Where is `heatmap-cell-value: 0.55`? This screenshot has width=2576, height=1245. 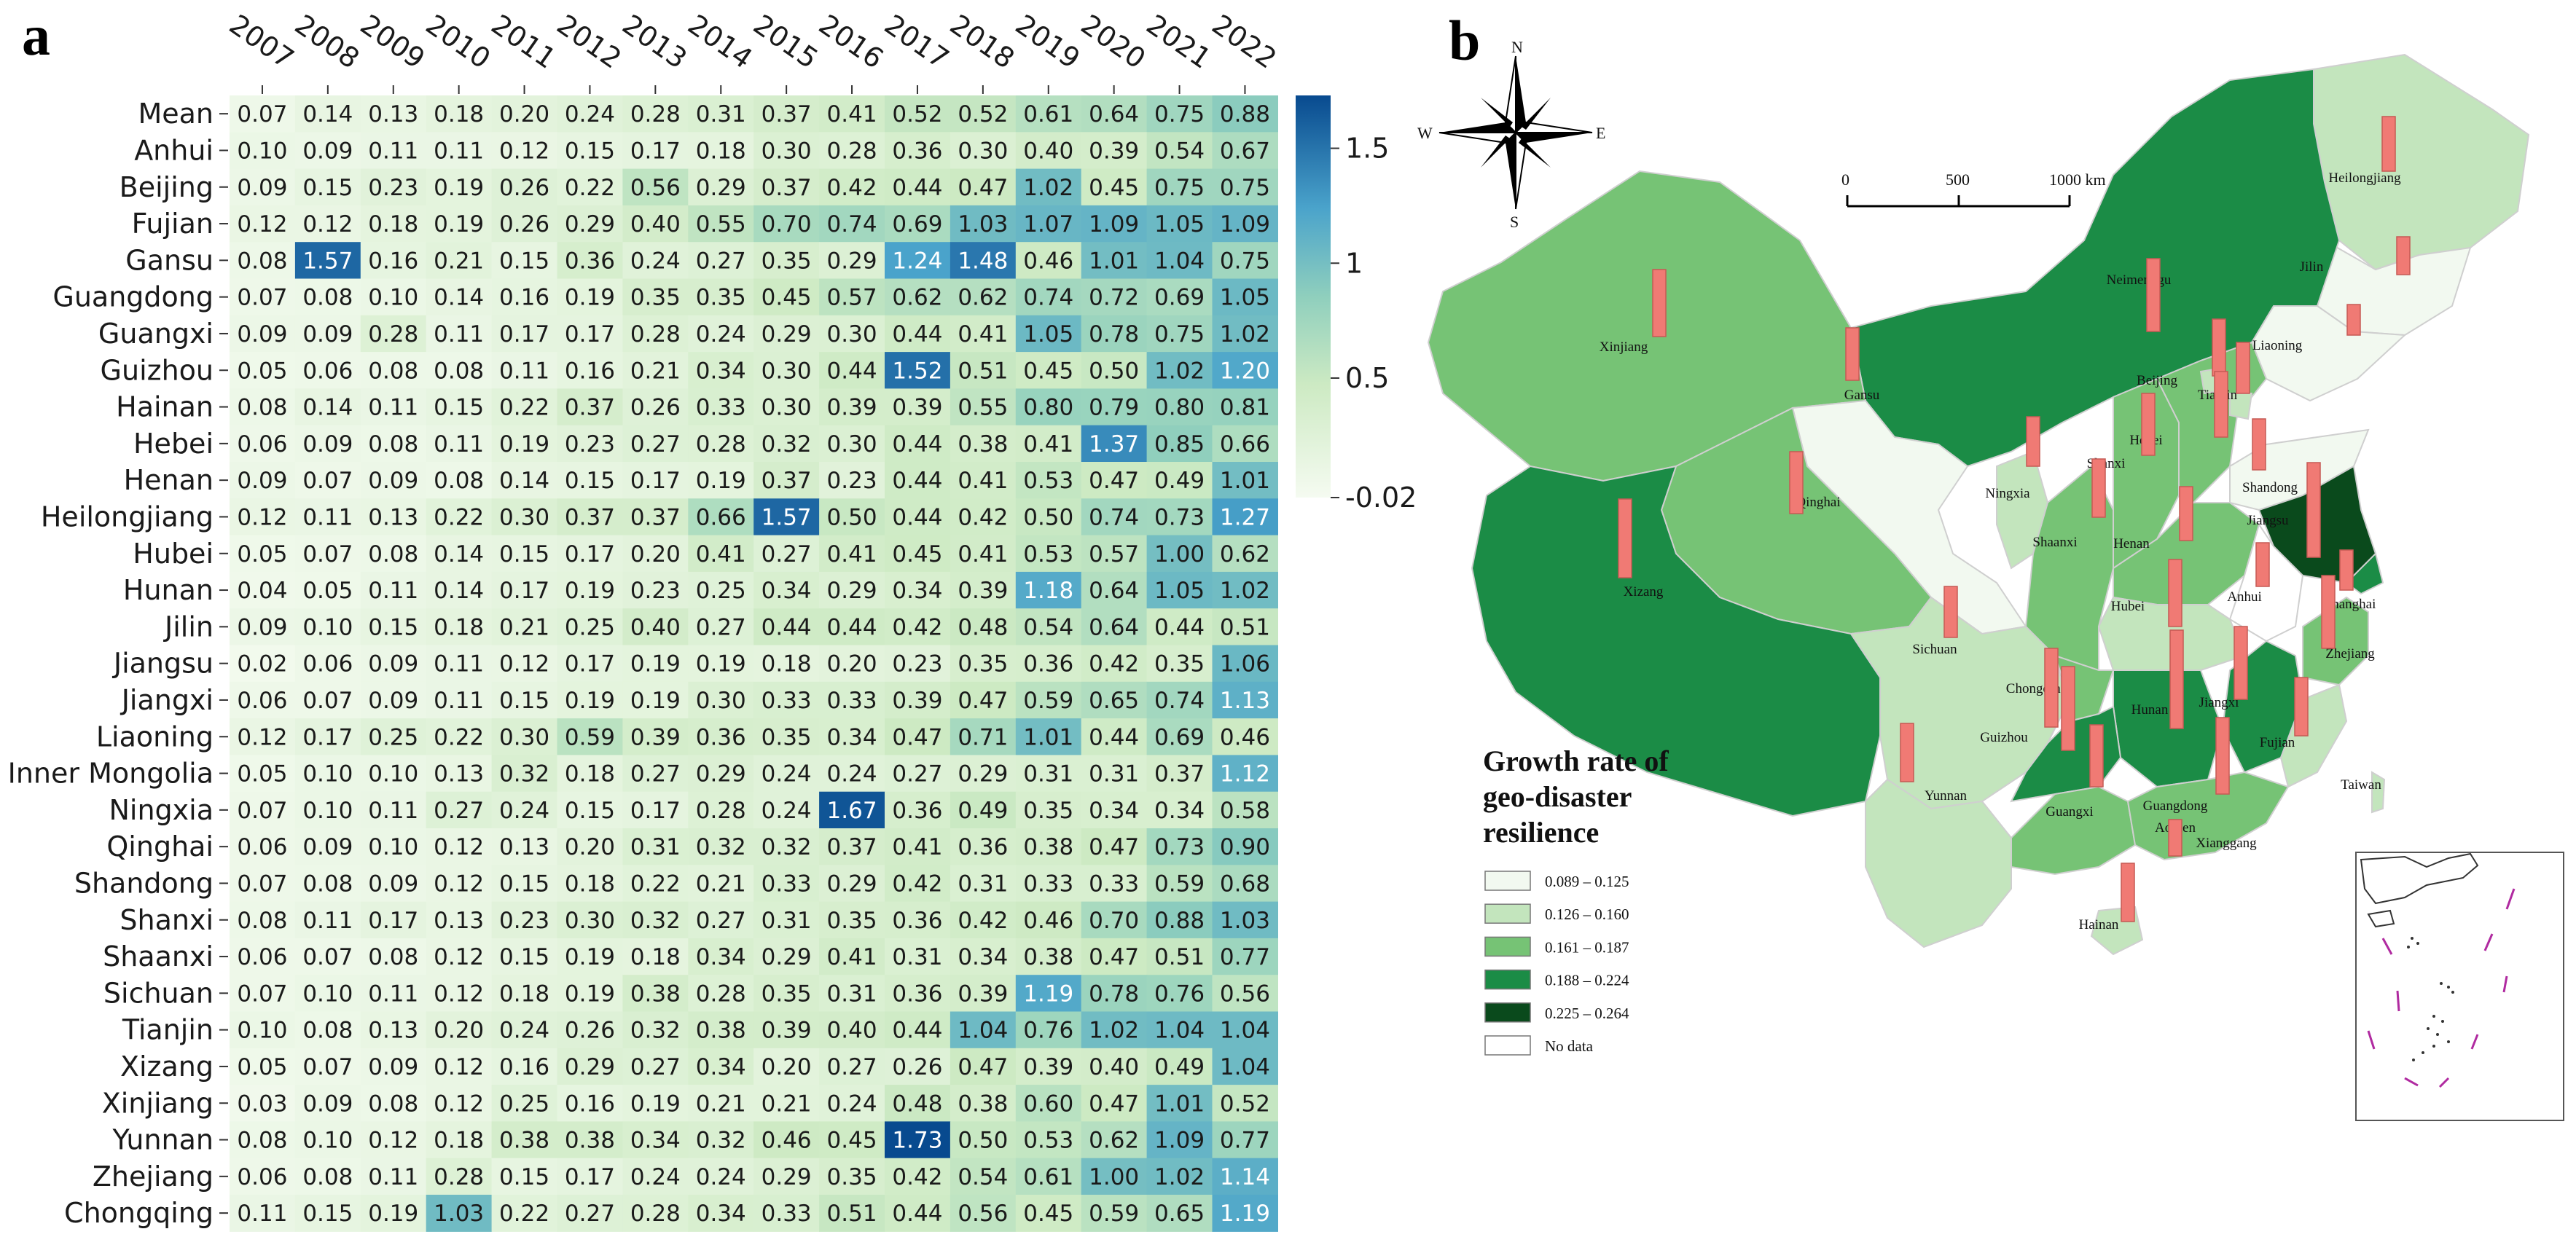 heatmap-cell-value: 0.55 is located at coordinates (721, 224).